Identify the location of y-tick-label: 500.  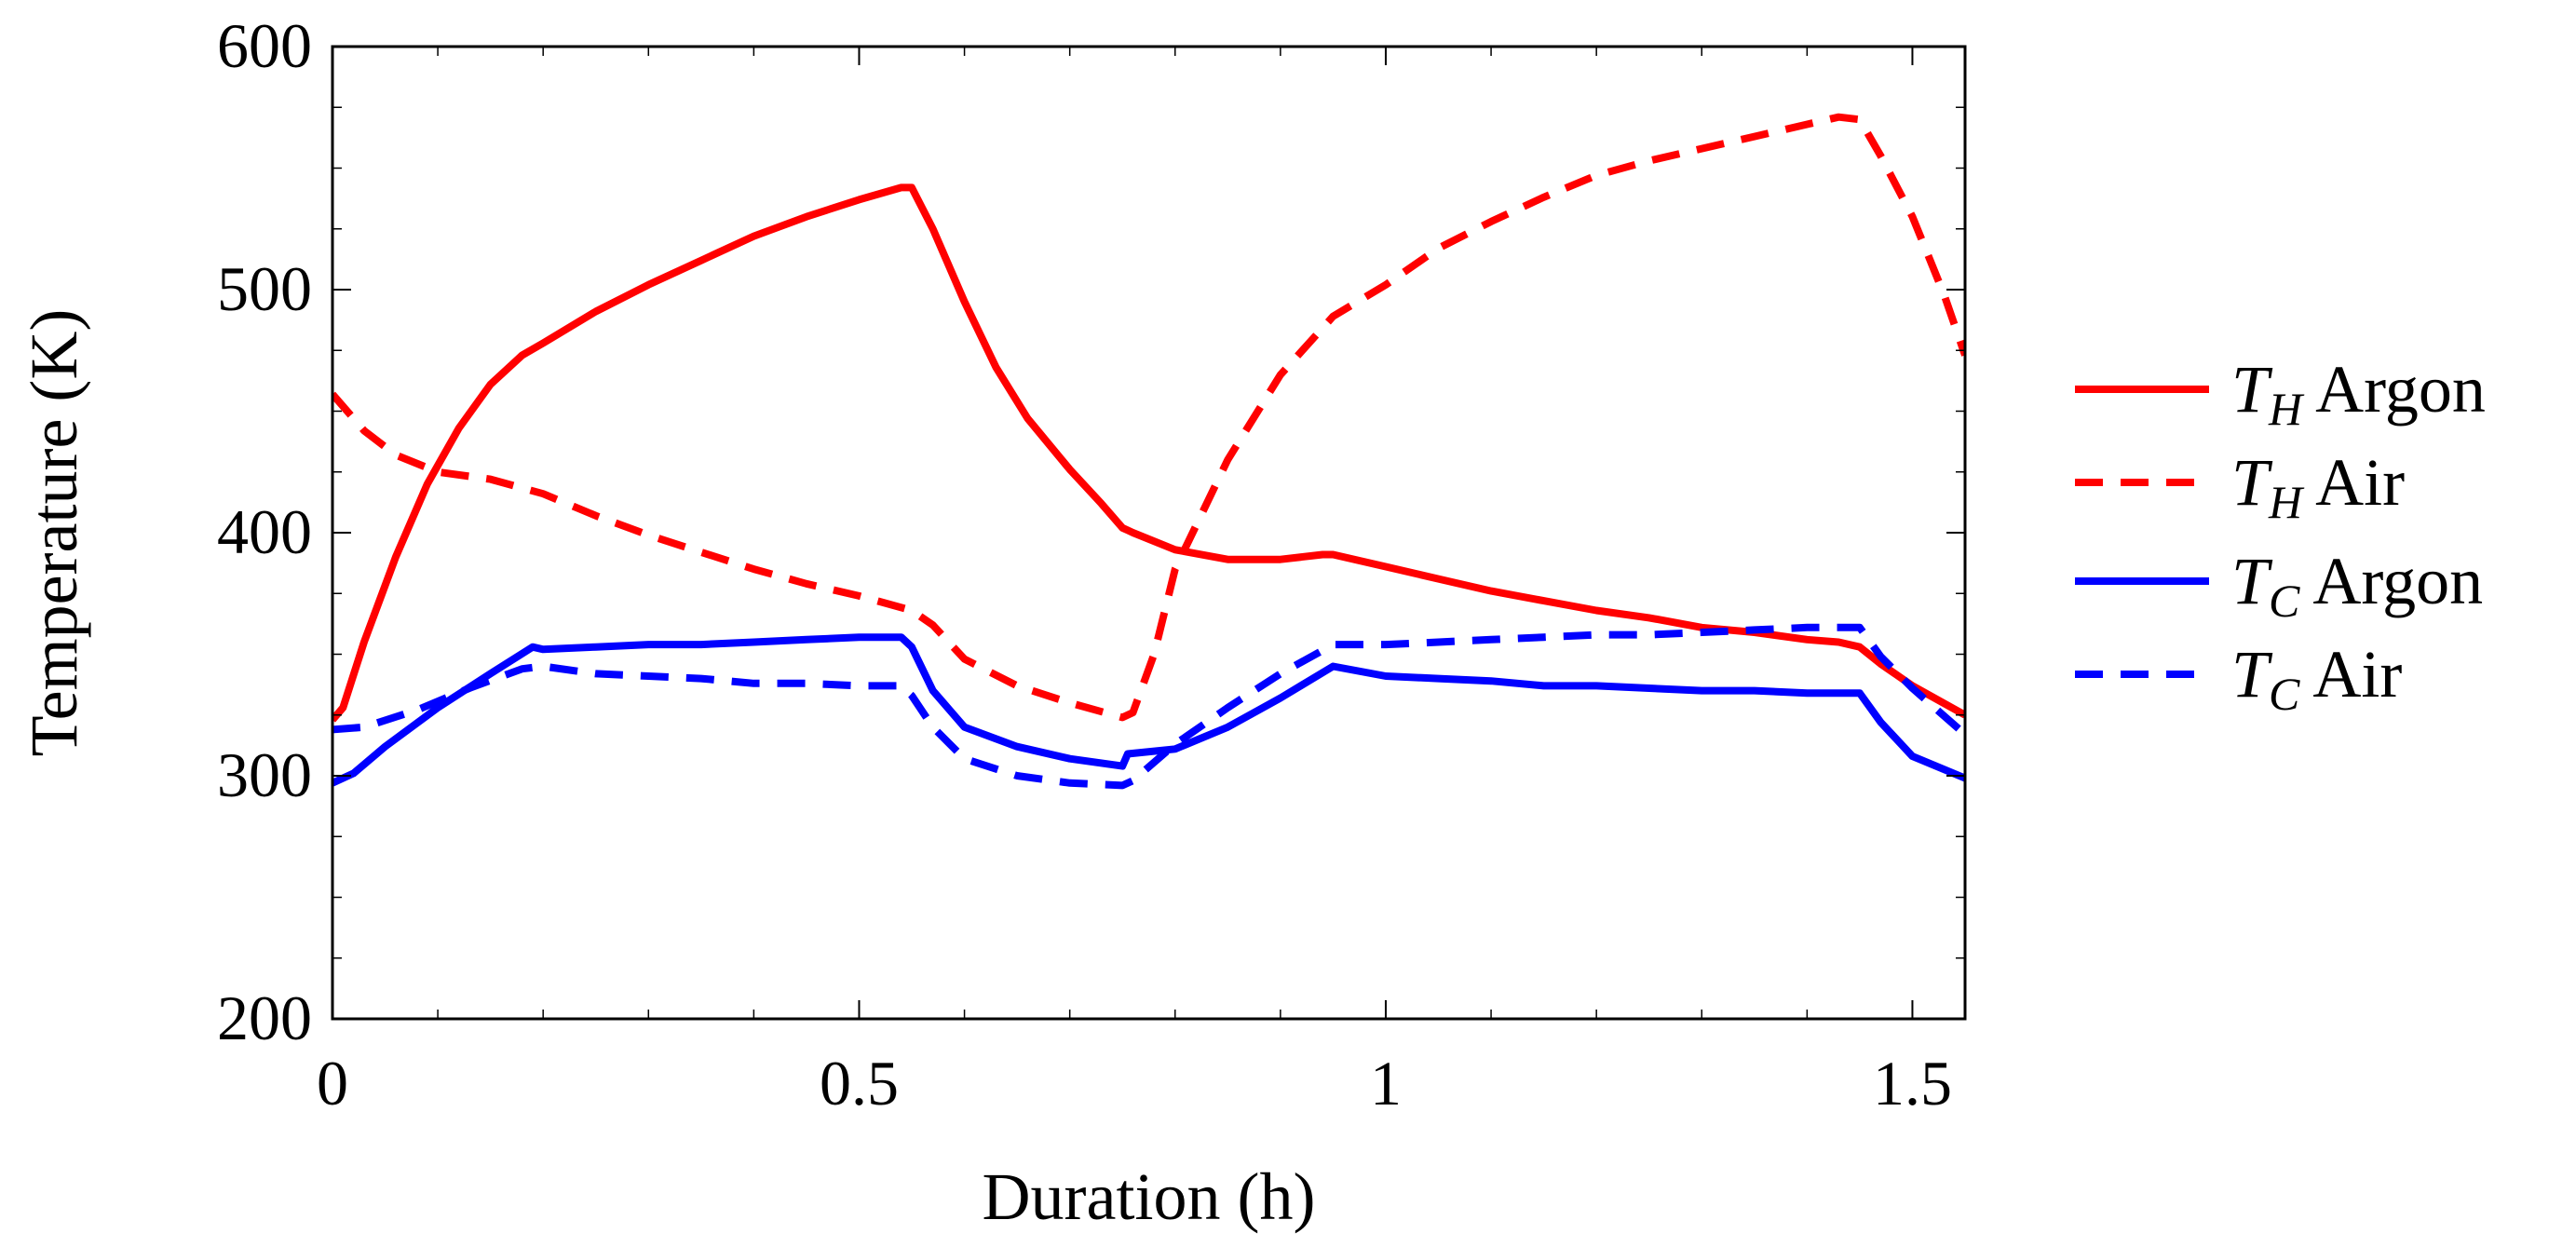
(264, 288).